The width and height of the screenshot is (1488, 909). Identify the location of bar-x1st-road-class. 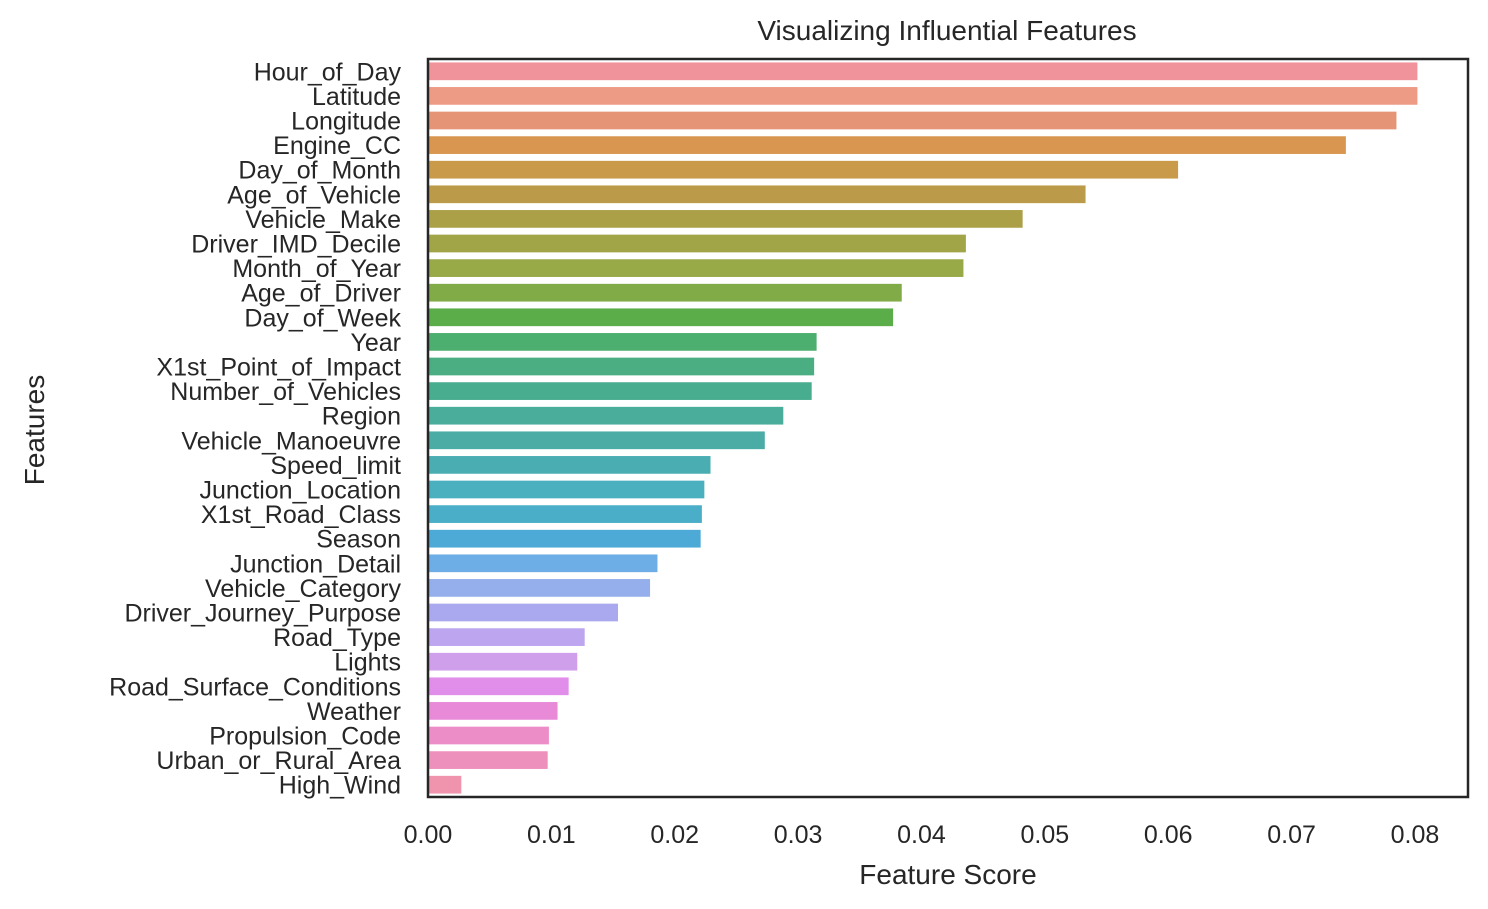
(565, 514).